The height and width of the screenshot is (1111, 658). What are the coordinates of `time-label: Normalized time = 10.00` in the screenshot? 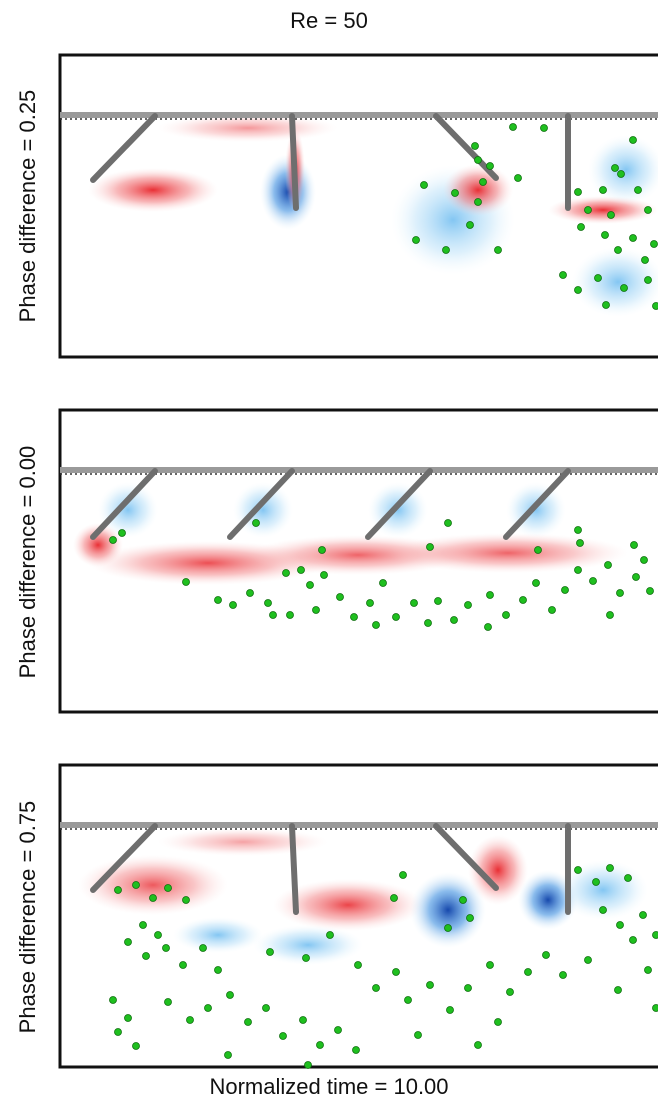 It's located at (329, 1086).